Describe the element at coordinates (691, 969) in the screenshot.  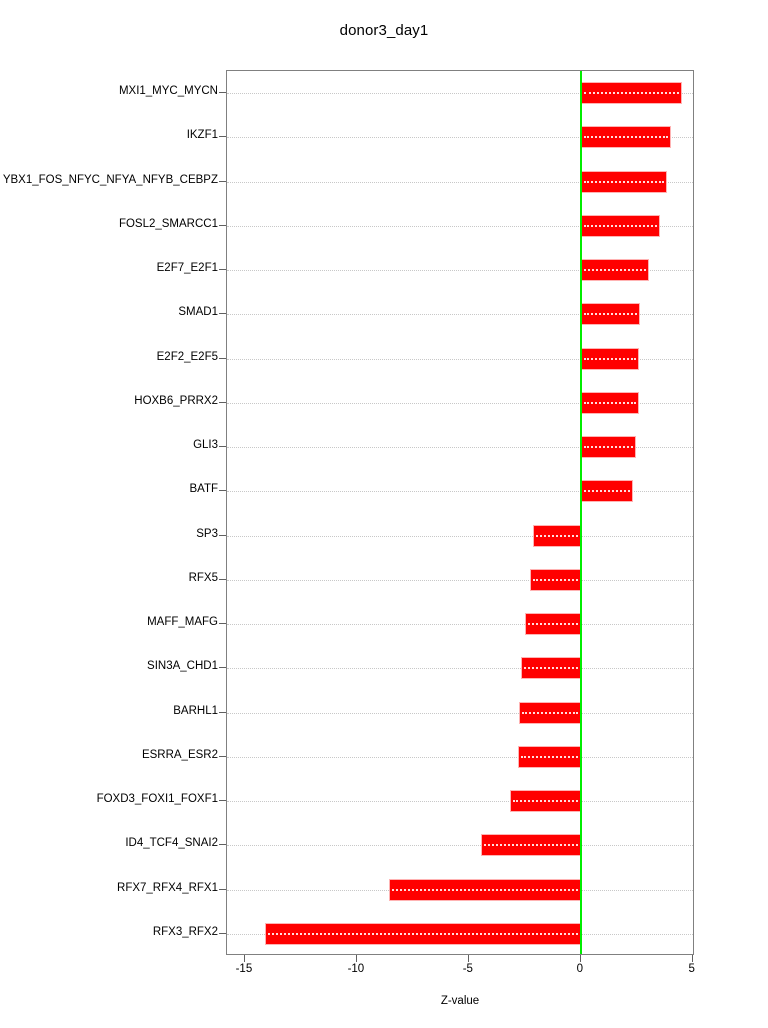
I see `x-axis-tick-label: 5` at that location.